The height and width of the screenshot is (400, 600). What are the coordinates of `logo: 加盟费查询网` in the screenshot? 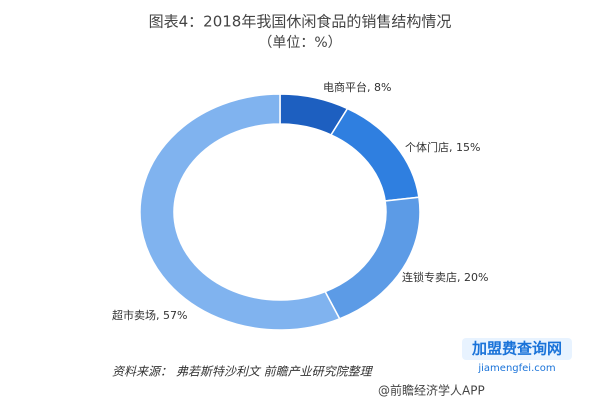 It's located at (516, 349).